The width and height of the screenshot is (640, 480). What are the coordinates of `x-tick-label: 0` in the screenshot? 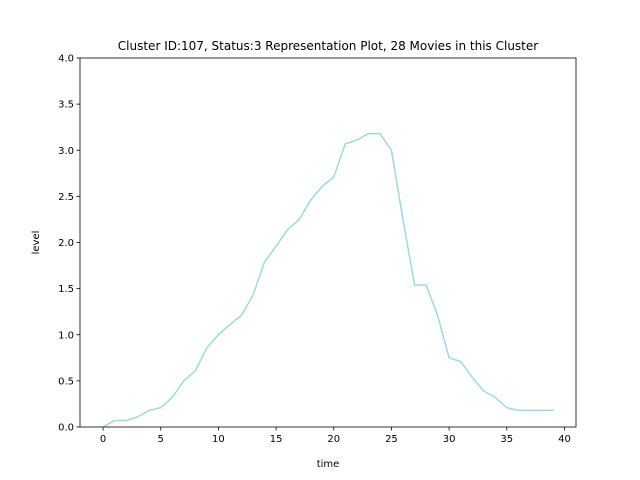 It's located at (103, 439).